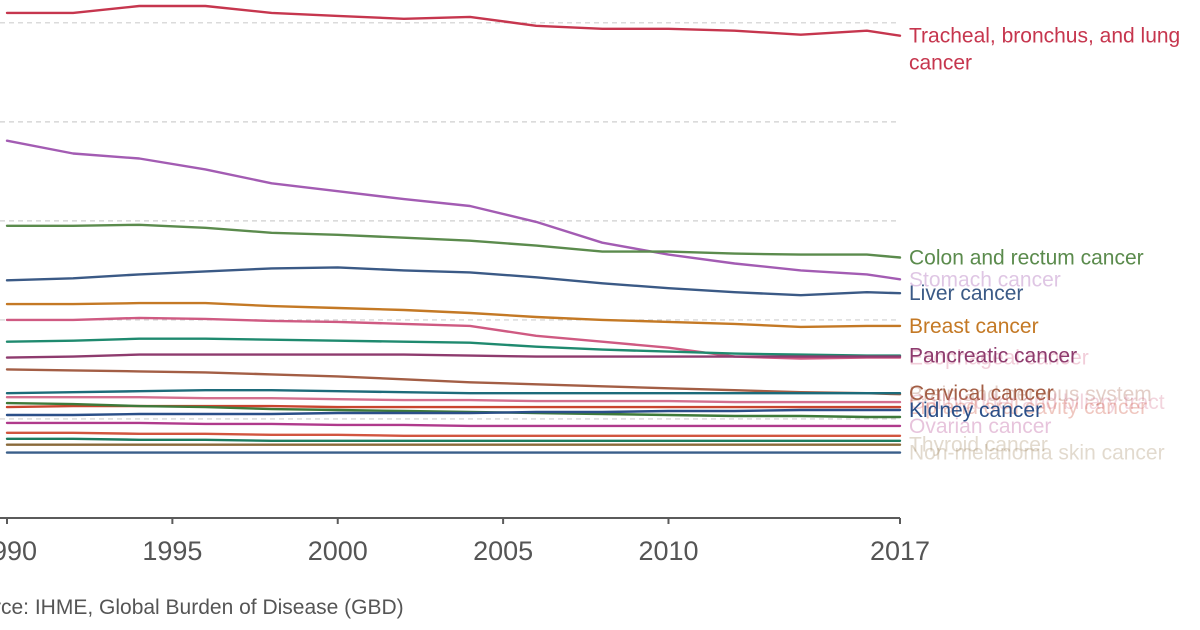 The height and width of the screenshot is (630, 1200). I want to click on x-tick-label: 1990, so click(18, 551).